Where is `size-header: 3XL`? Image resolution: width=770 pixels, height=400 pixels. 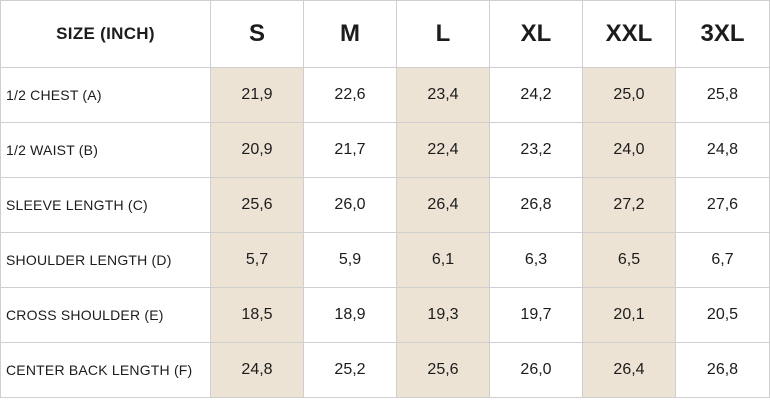
size-header: 3XL is located at coordinates (722, 34).